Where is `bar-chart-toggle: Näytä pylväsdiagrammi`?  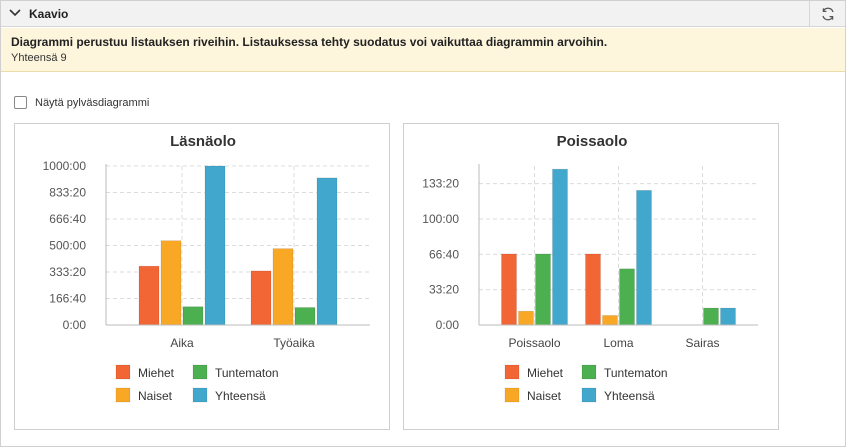
bar-chart-toggle: Näytä pylväsdiagrammi is located at coordinates (81, 102).